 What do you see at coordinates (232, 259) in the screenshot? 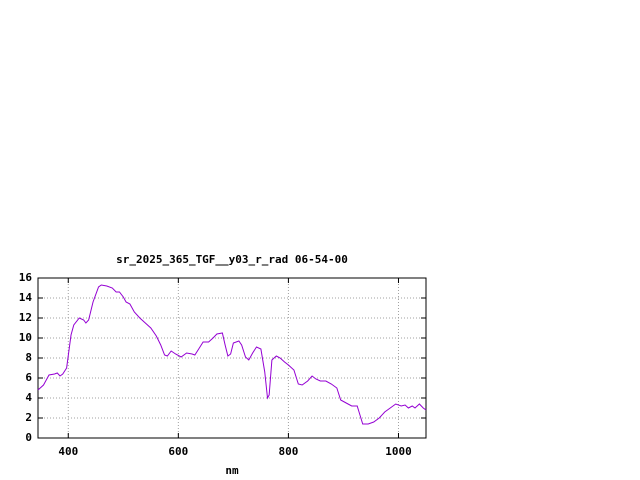
I see `chart-title: sr_2025_365_TGF__y03_r_rad 06-54-00` at bounding box center [232, 259].